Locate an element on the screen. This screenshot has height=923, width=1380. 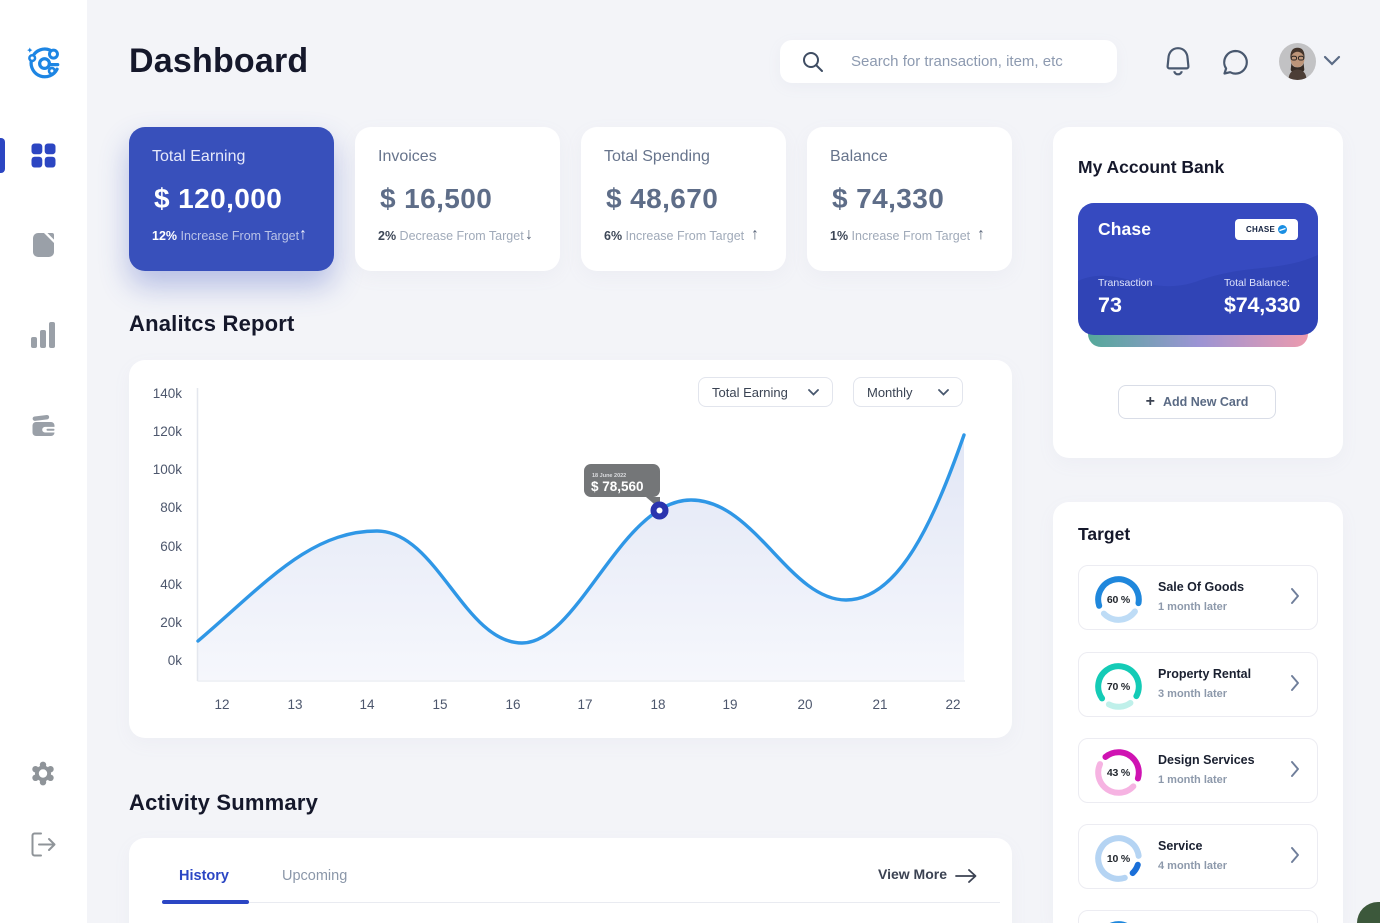
svg-text: 13 is located at coordinates (294, 704).